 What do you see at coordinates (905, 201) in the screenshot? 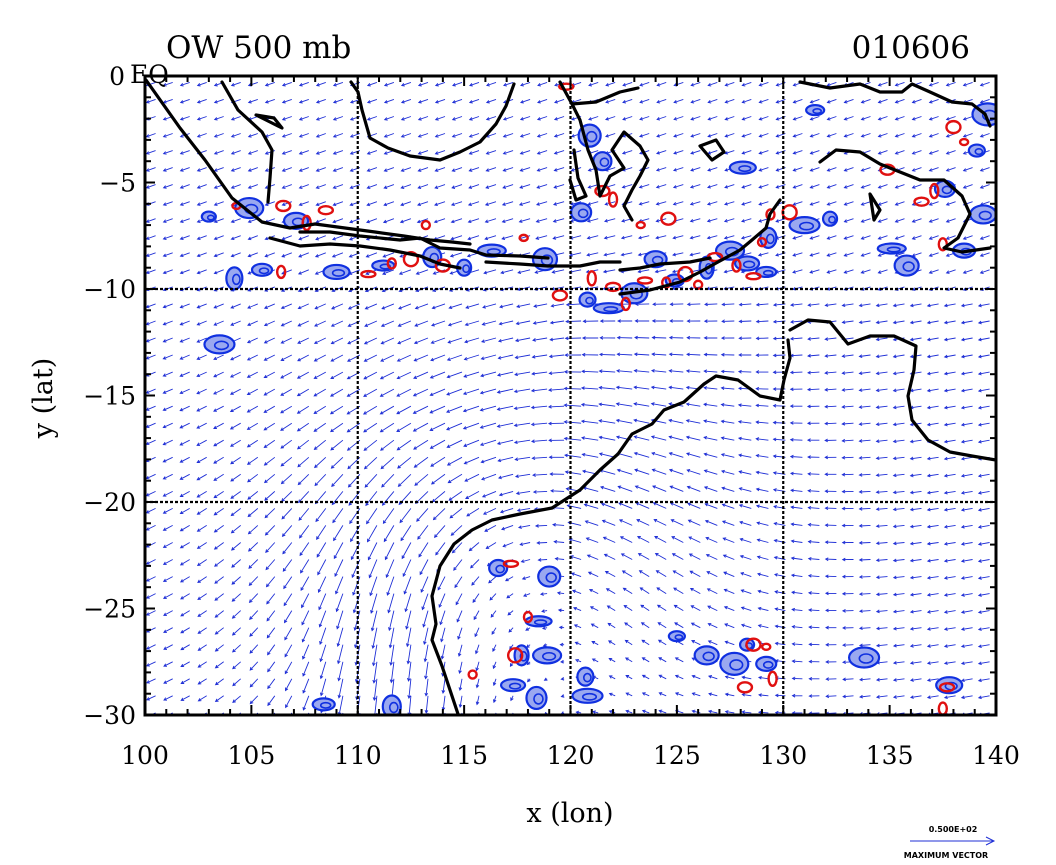
I see `coast-new-guinea-s` at bounding box center [905, 201].